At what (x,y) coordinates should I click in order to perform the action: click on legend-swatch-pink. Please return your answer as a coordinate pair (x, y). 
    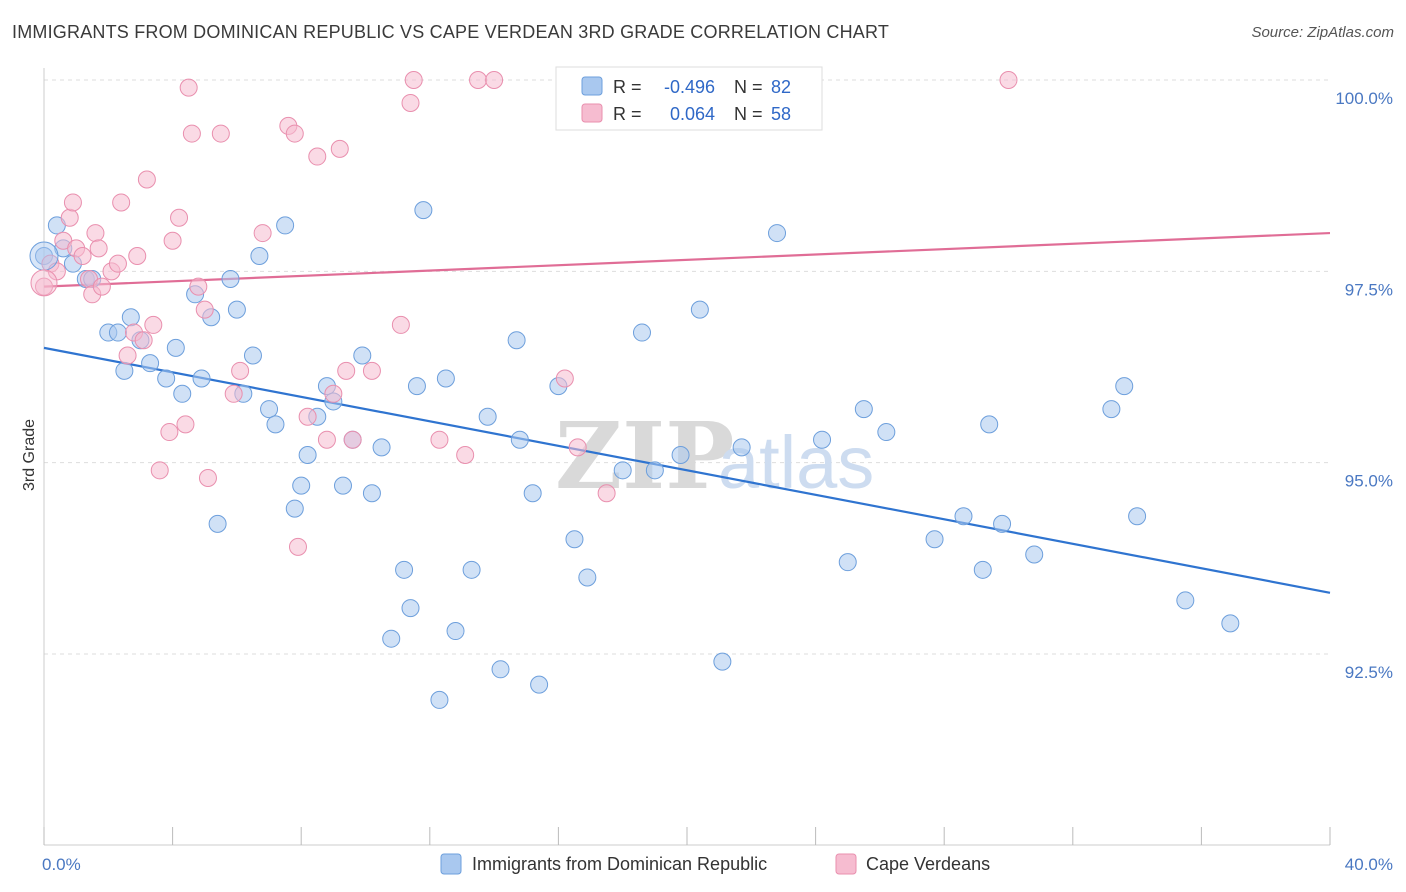
    Looking at the image, I should click on (592, 113).